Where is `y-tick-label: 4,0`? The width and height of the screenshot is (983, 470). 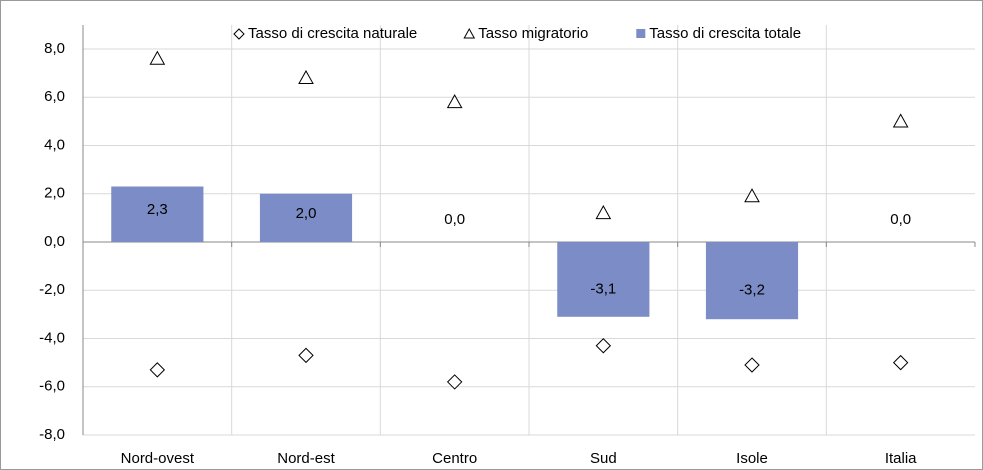
y-tick-label: 4,0 is located at coordinates (54, 144).